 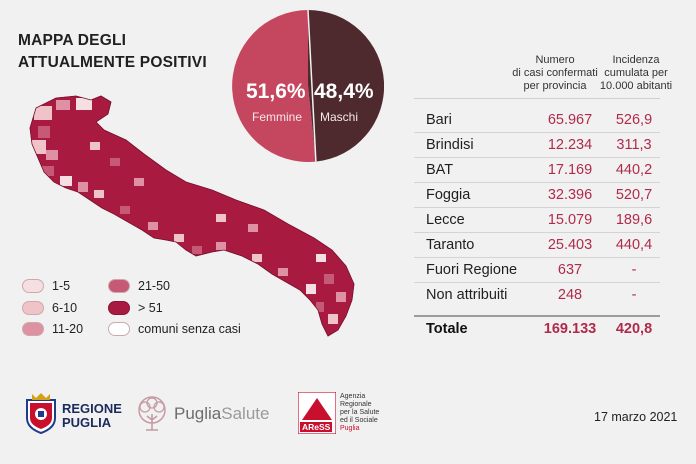 I want to click on table-row: Non attribuiti 248 -, so click(x=537, y=295).